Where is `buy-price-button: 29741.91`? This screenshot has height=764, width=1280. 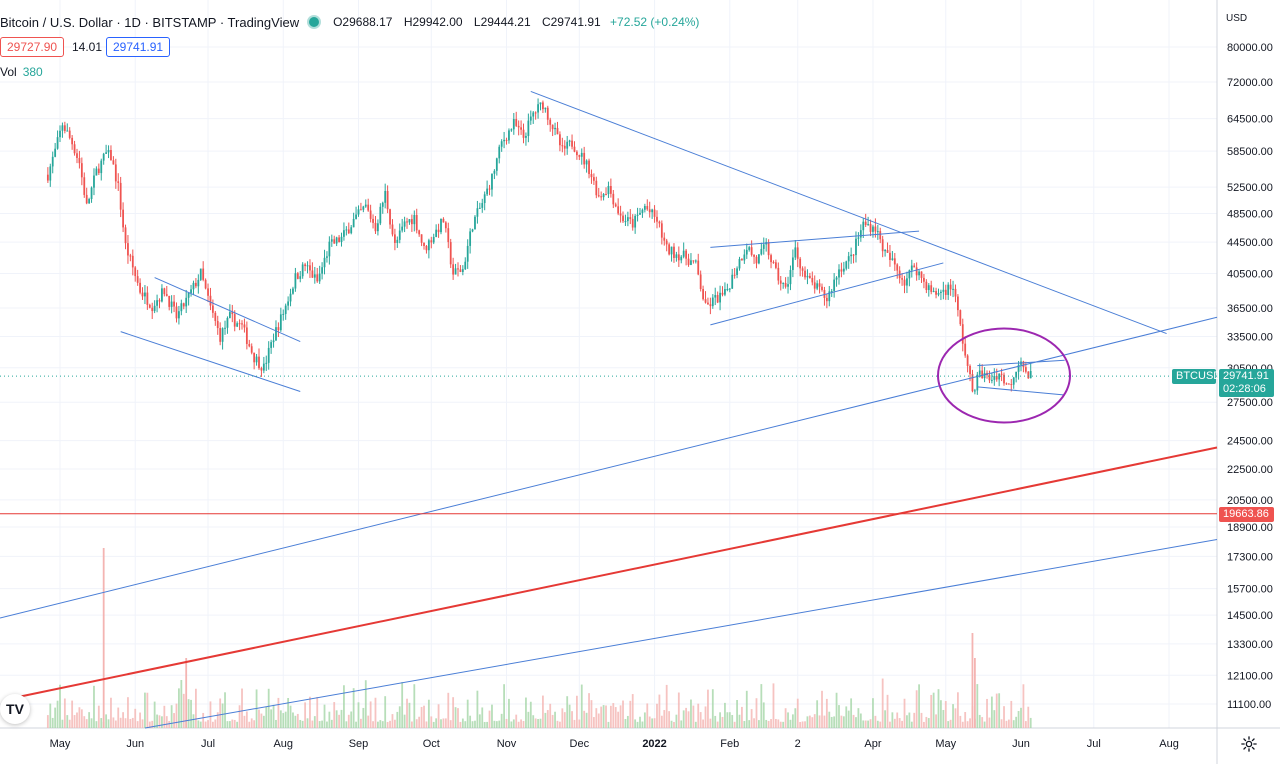
buy-price-button: 29741.91 is located at coordinates (138, 47).